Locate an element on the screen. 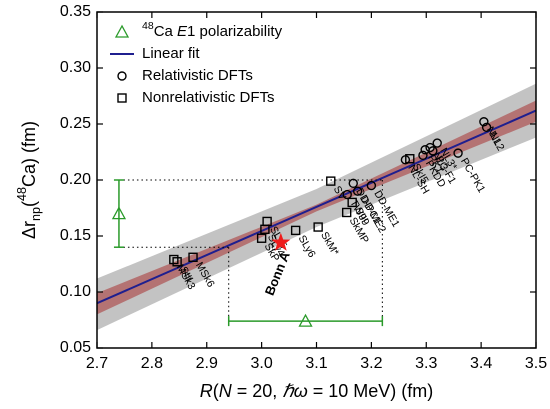 The width and height of the screenshot is (550, 409). label-part: np is located at coordinates (36, 214).